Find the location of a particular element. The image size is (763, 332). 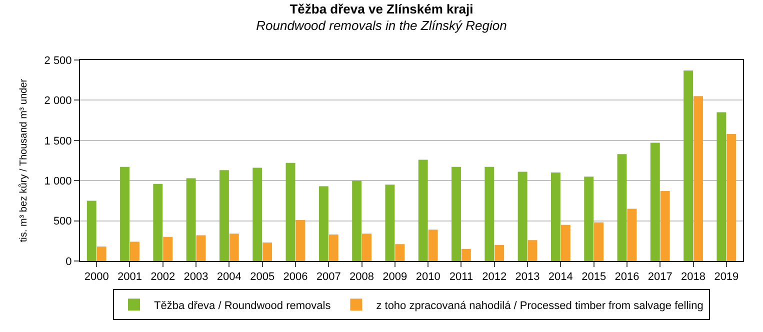

y-tick-label: 500 is located at coordinates (62, 222).